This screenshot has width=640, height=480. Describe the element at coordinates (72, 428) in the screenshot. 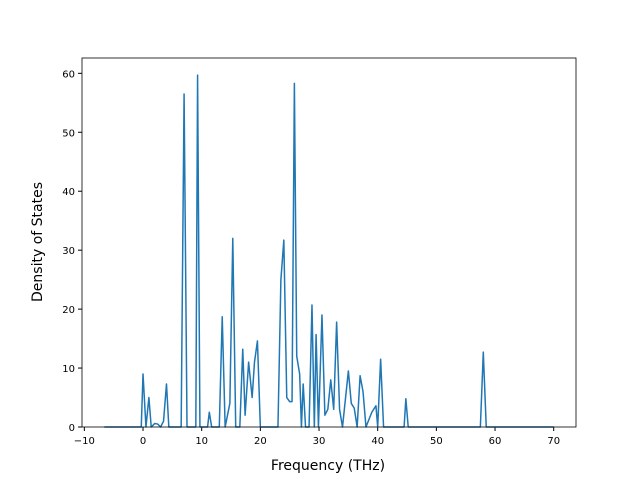

I see `y-tick-label: 0` at that location.